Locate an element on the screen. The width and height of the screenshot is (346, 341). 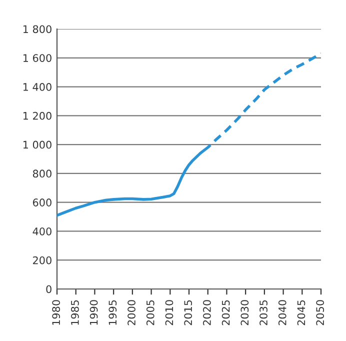
y-tick-label: 1 600 is located at coordinates (37, 58).